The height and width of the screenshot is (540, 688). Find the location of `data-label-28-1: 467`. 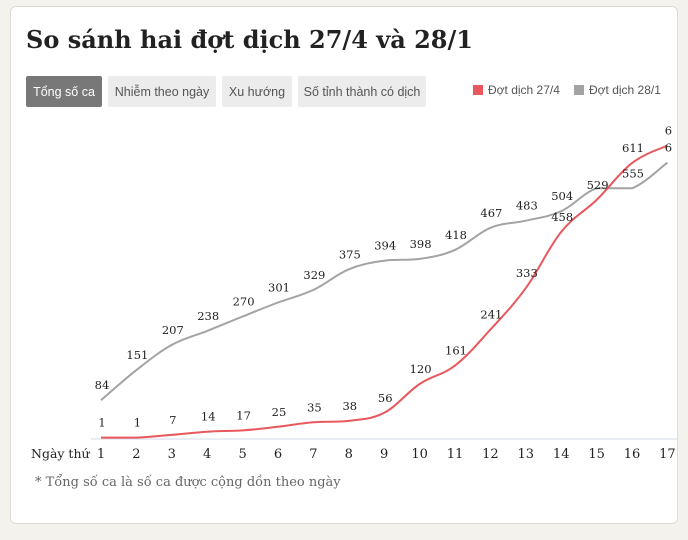

data-label-28-1: 467 is located at coordinates (491, 213).